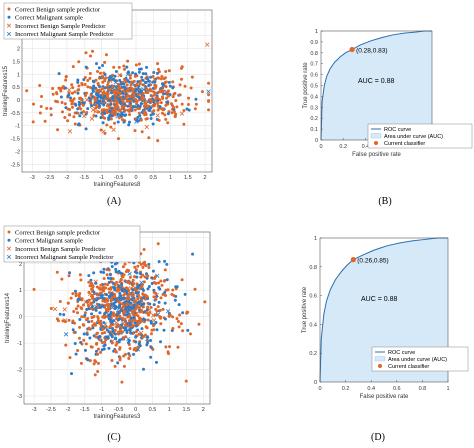 The image size is (474, 448). I want to click on benign-incorrect-point, so click(103, 131).